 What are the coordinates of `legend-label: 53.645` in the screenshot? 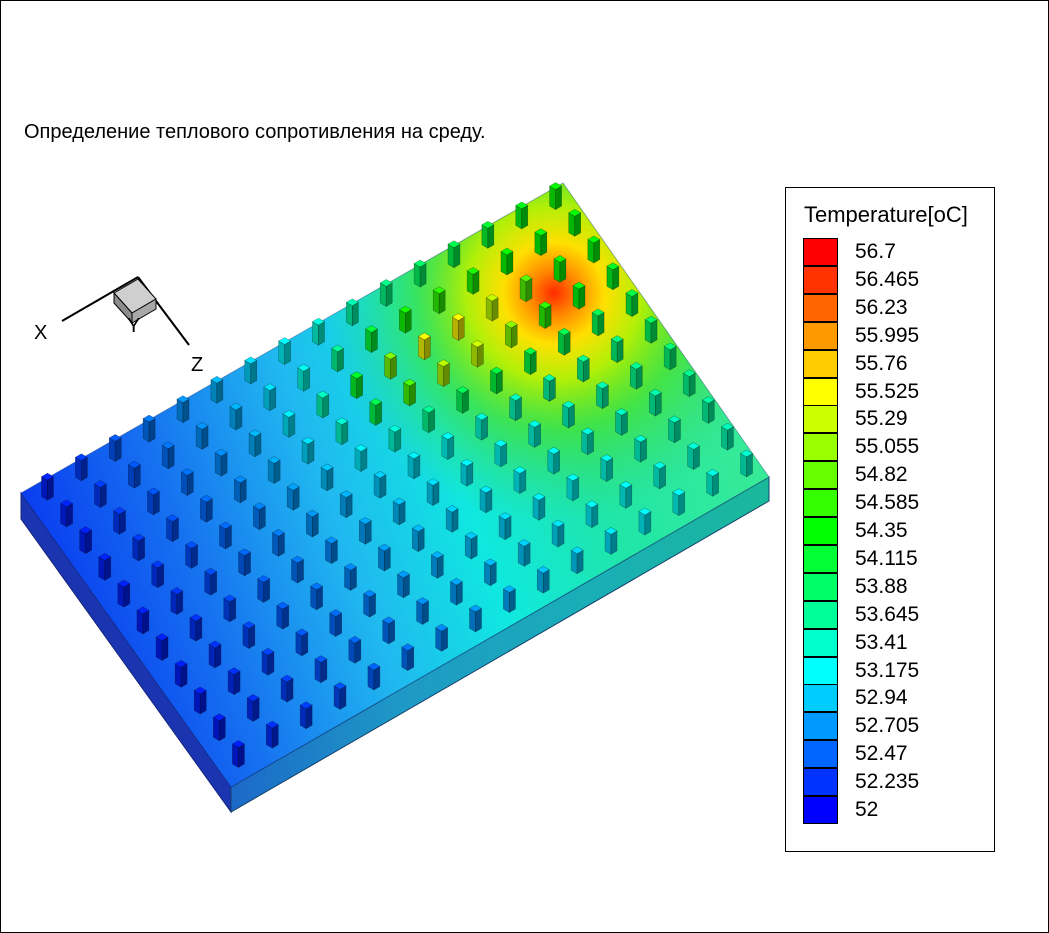 It's located at (887, 614).